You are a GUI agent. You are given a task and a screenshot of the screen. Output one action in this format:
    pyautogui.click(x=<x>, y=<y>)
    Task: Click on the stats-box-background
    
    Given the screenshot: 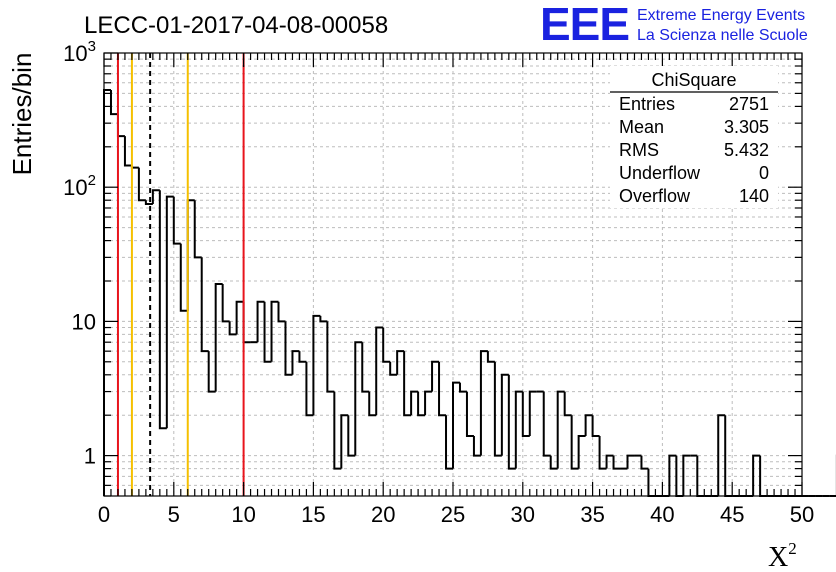 What is the action you would take?
    pyautogui.click(x=694, y=137)
    